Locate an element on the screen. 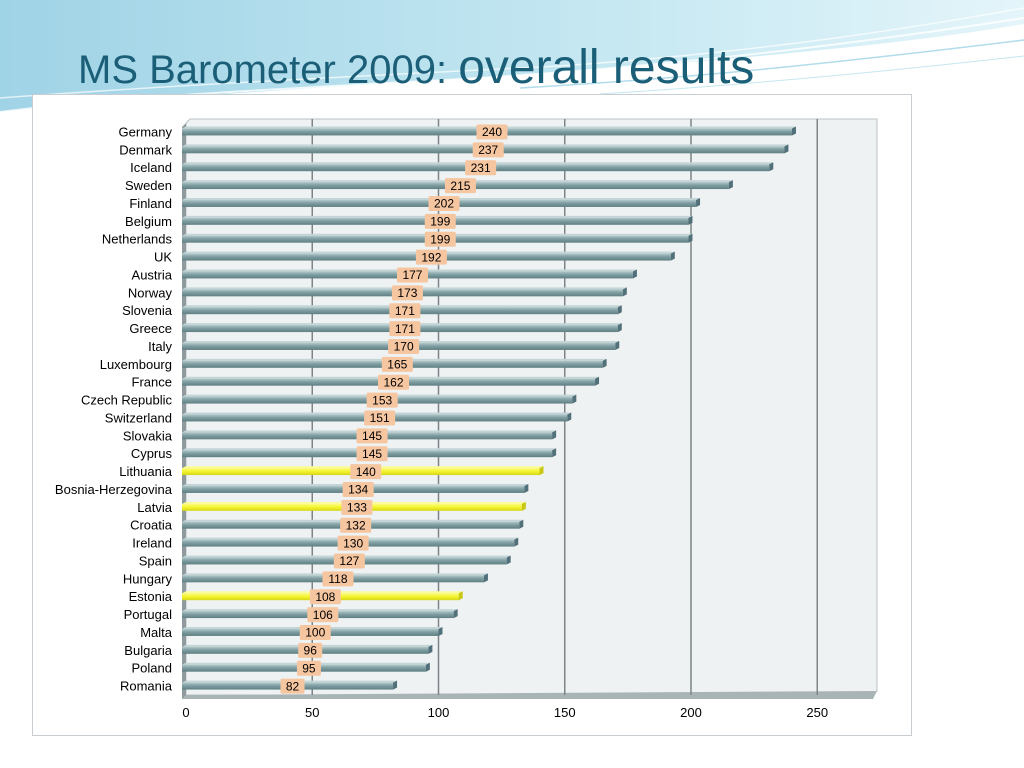  value-label-slovenia: 171 is located at coordinates (405, 311).